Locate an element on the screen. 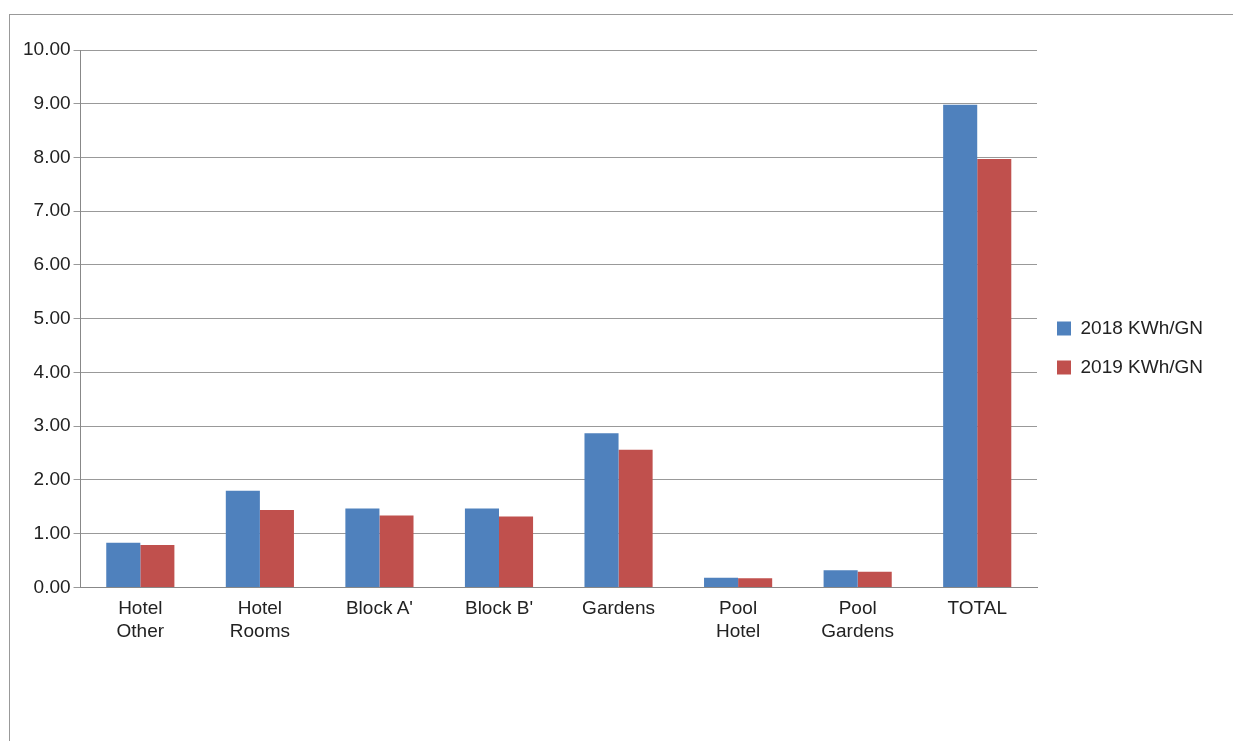  x-tick-label: Block B' is located at coordinates (499, 608).